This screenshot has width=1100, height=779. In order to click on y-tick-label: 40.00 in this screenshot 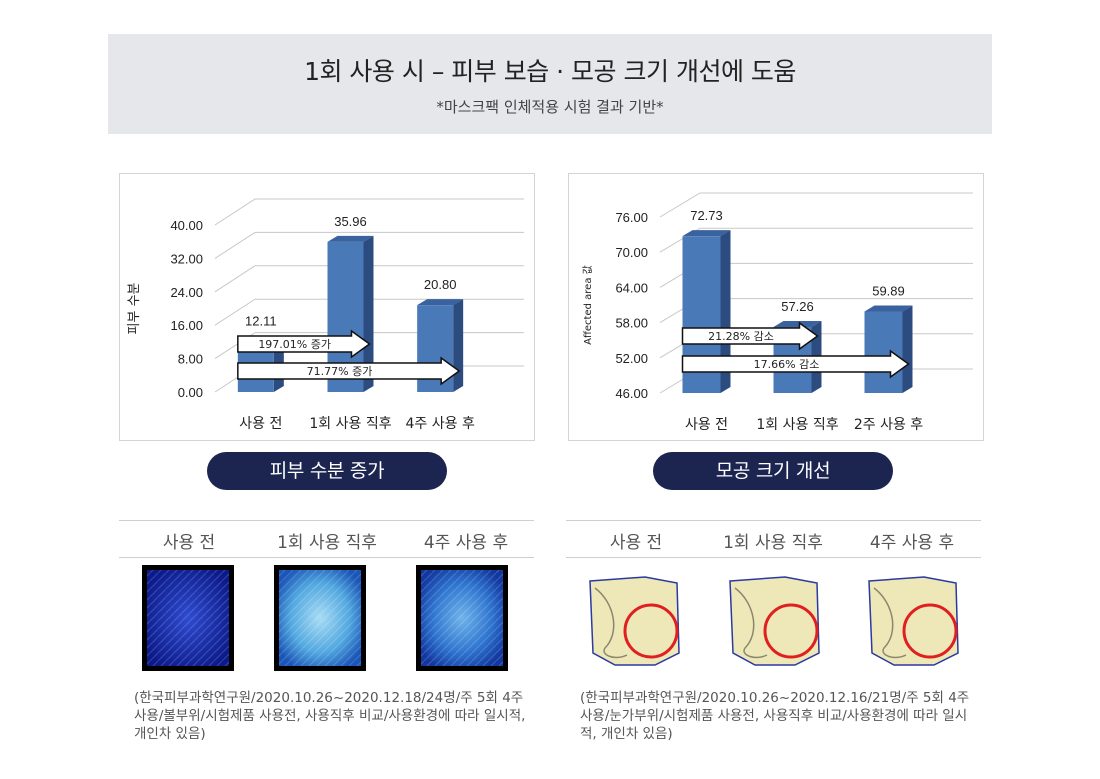, I will do `click(186, 225)`.